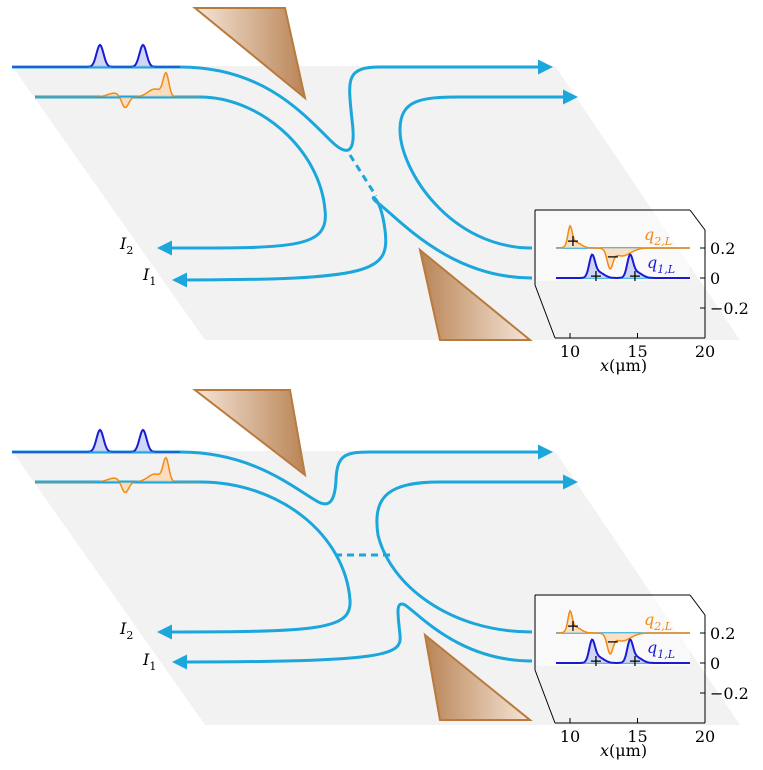 The image size is (763, 770). I want to click on tunneling-link, so click(363, 175).